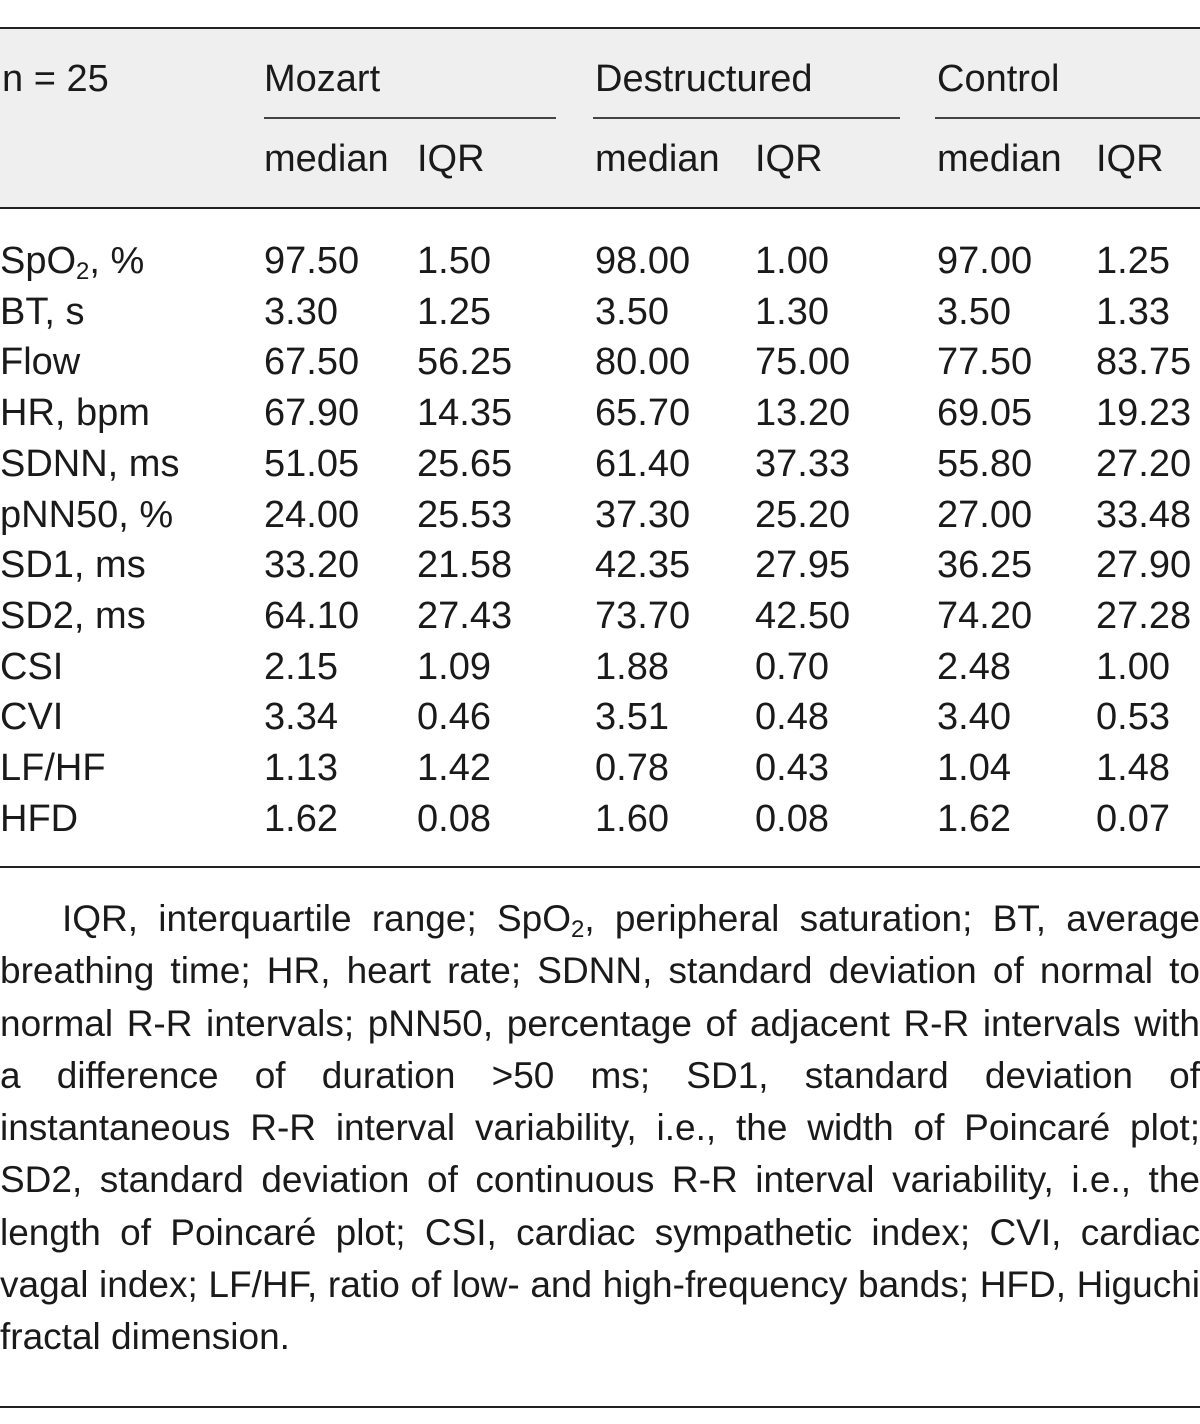 This screenshot has height=1424, width=1200. What do you see at coordinates (985, 413) in the screenshot?
I see `table-cell: 69.05` at bounding box center [985, 413].